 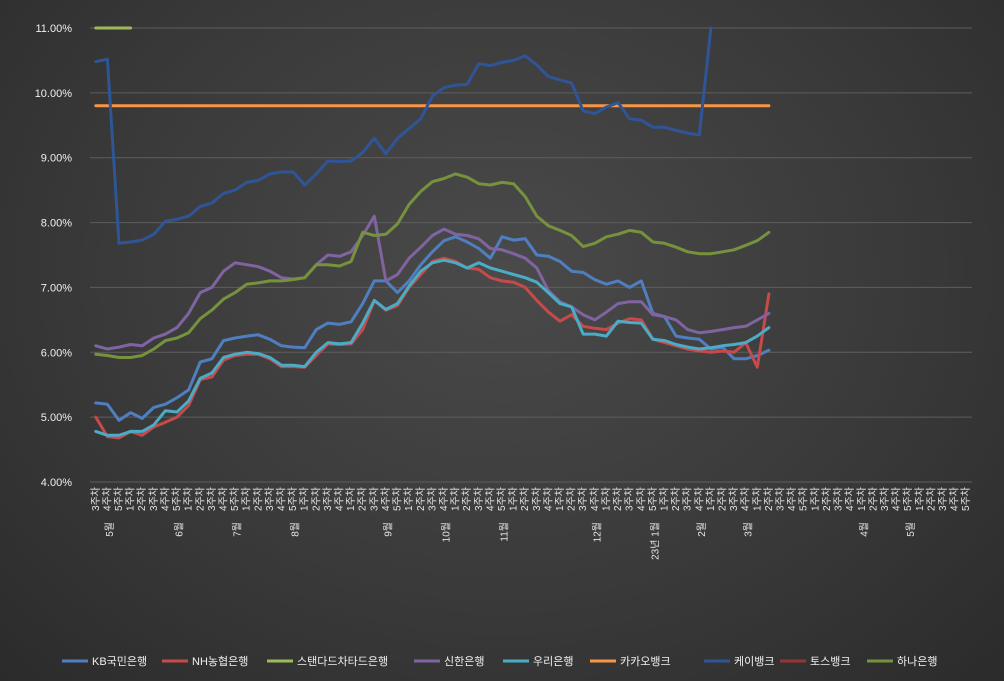 What do you see at coordinates (655, 541) in the screenshot?
I see `x-month-label: 23년 1월` at bounding box center [655, 541].